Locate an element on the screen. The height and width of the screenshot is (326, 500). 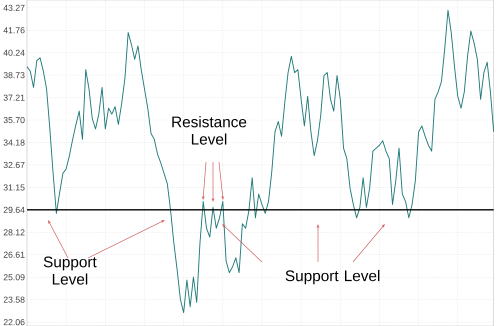
y-tick-label: 31.15 is located at coordinates (14, 187).